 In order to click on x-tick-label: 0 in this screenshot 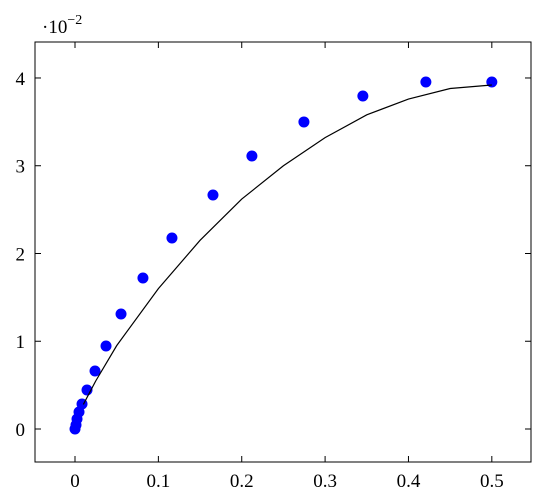, I will do `click(75, 481)`.